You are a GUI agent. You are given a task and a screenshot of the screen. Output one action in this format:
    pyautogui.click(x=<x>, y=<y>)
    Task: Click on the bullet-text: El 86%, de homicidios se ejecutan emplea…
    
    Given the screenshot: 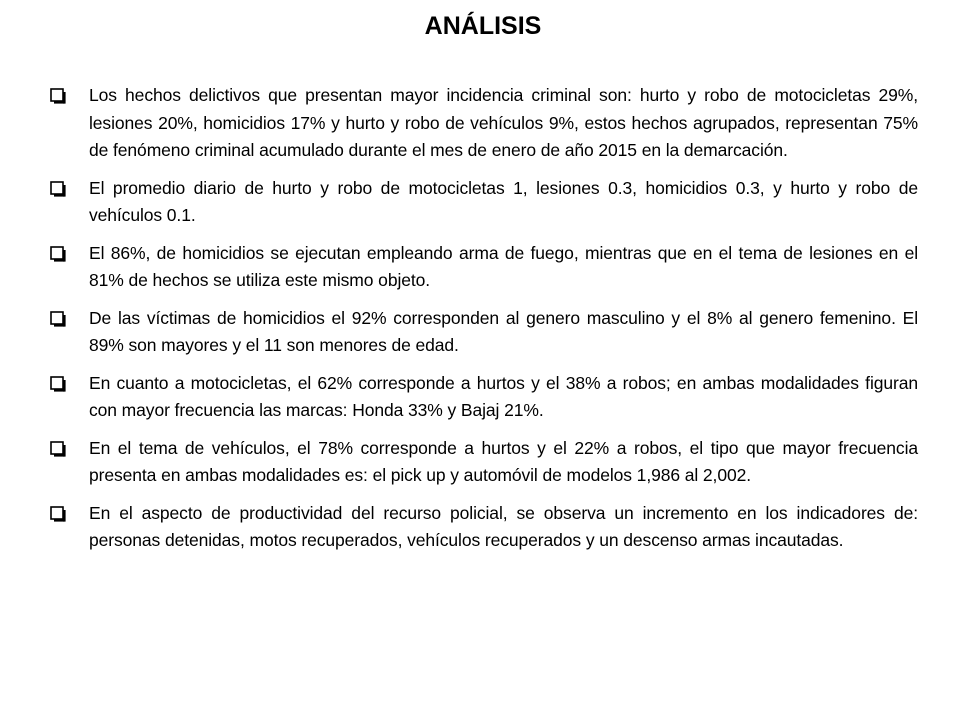 What is the action you would take?
    pyautogui.click(x=503, y=266)
    